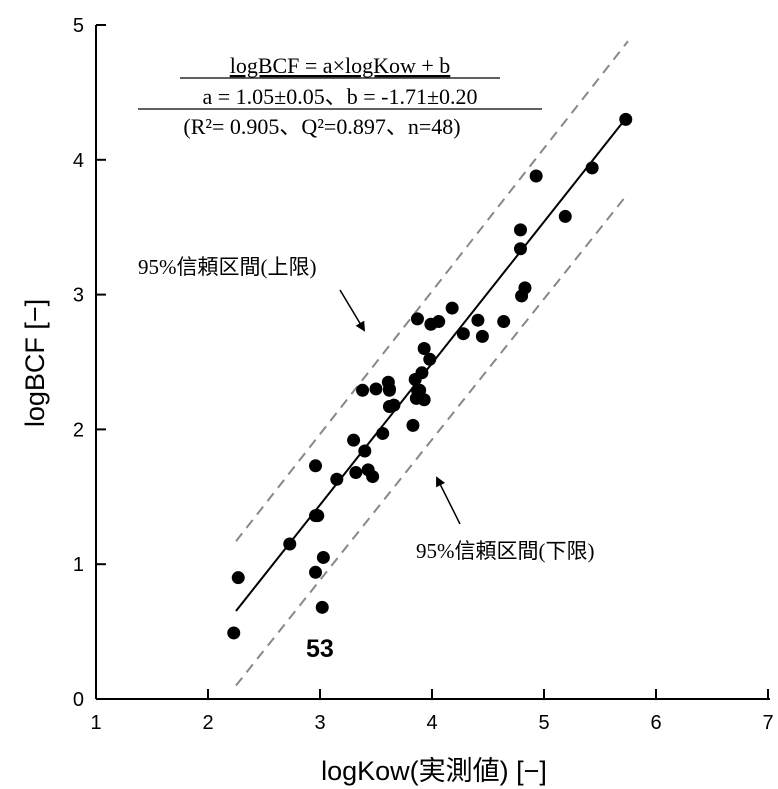  Describe the element at coordinates (78, 565) in the screenshot. I see `y-tick-label: 1` at that location.